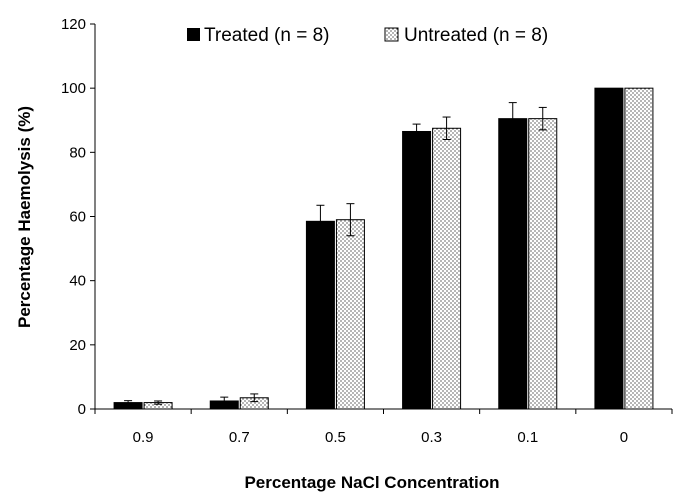 This screenshot has width=680, height=496. What do you see at coordinates (527, 437) in the screenshot?
I see `x-tick-label: 0.1` at bounding box center [527, 437].